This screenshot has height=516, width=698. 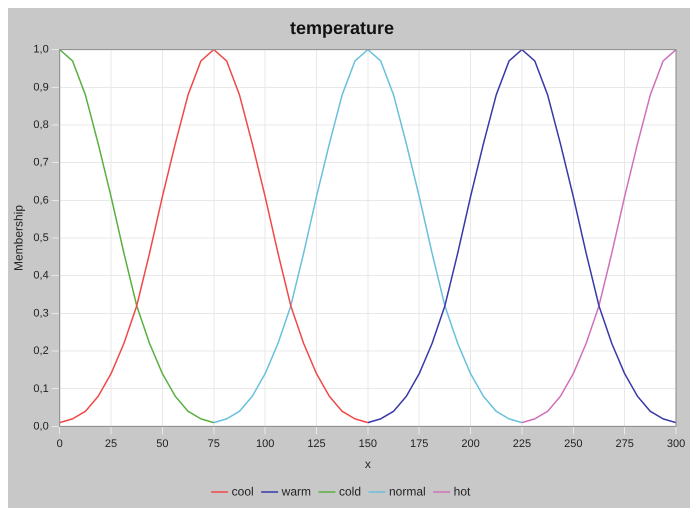 I want to click on x-tick-label: 300, so click(x=676, y=444).